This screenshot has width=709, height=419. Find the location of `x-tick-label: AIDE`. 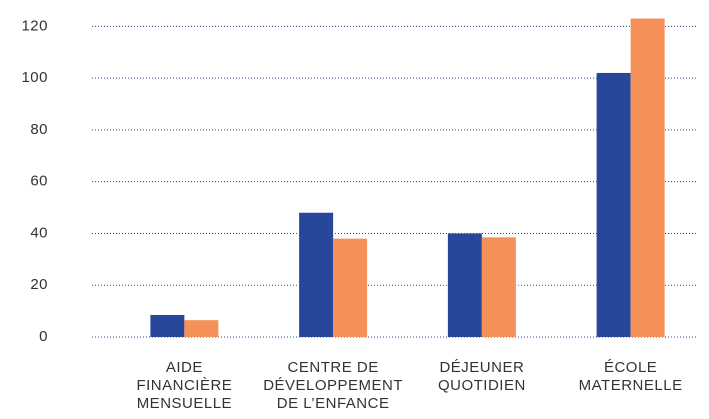

x-tick-label: AIDE is located at coordinates (184, 367).